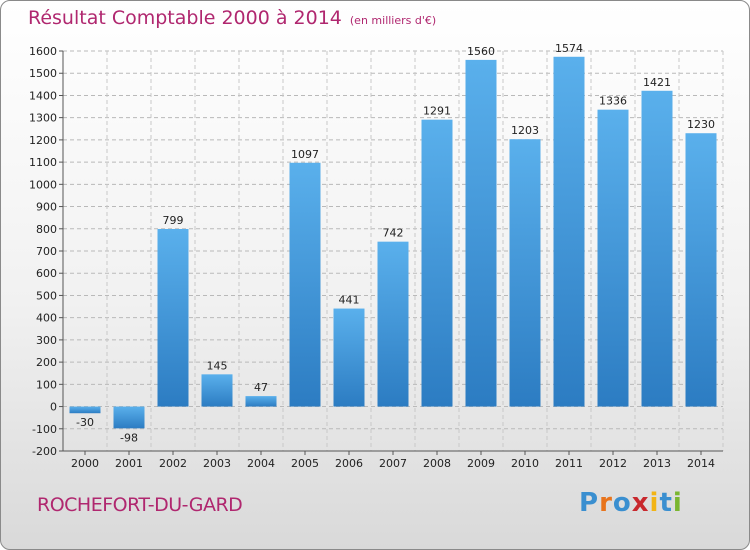 The height and width of the screenshot is (550, 750). Describe the element at coordinates (613, 101) in the screenshot. I see `bar-value-label: 1336` at that location.